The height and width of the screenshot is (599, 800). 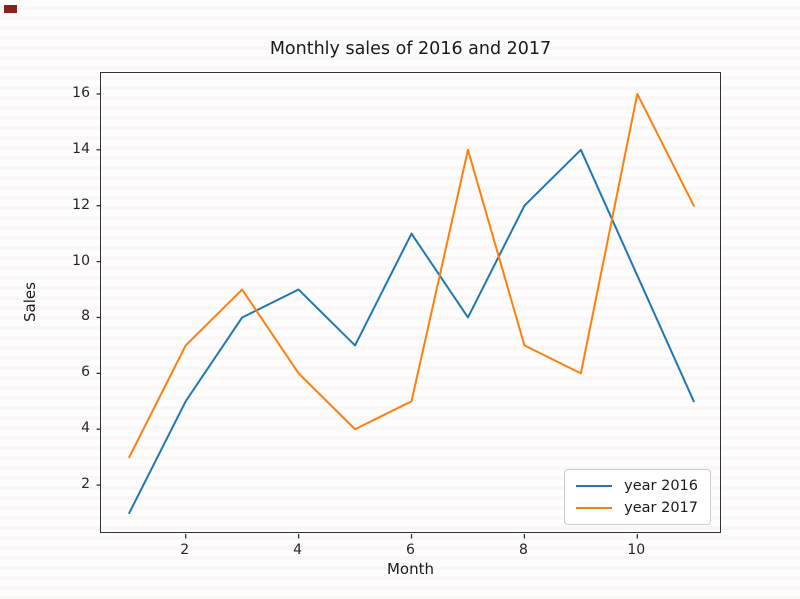 I want to click on y-tick-label: 12, so click(x=81, y=204).